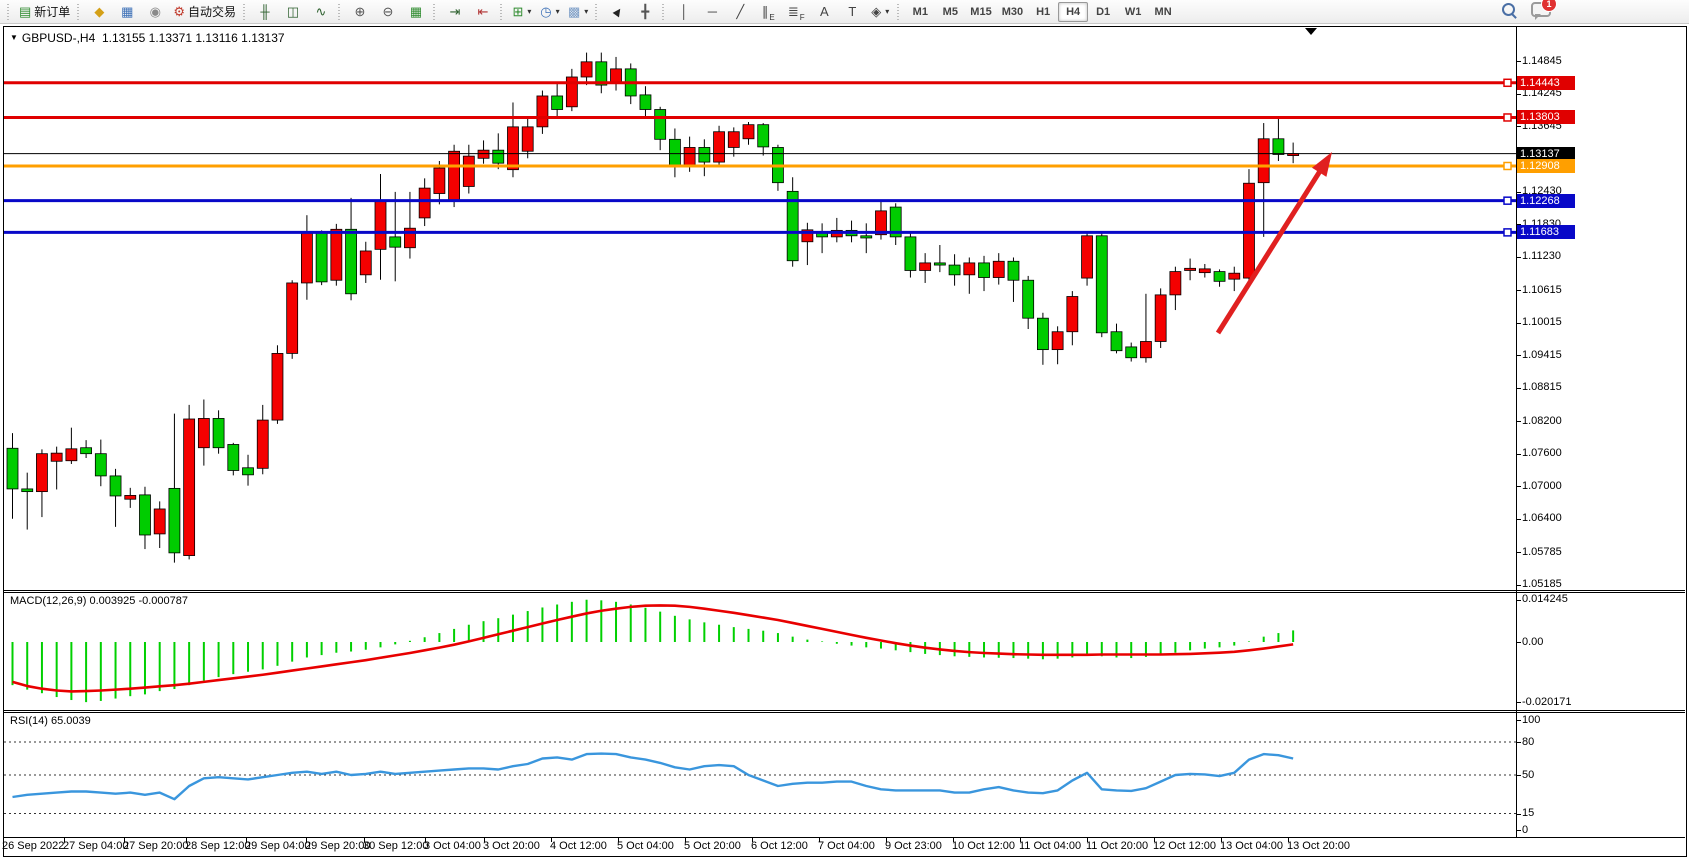 The height and width of the screenshot is (860, 1689). I want to click on arrows-button-caret: ▾, so click(887, 11).